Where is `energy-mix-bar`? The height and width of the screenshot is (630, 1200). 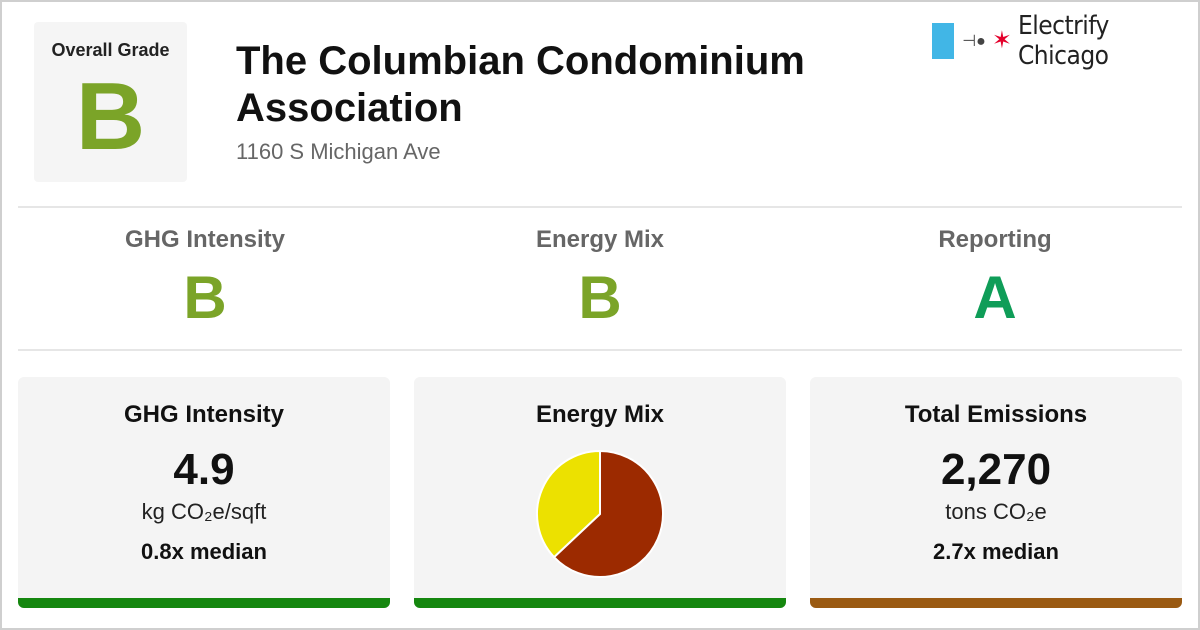
energy-mix-bar is located at coordinates (600, 603).